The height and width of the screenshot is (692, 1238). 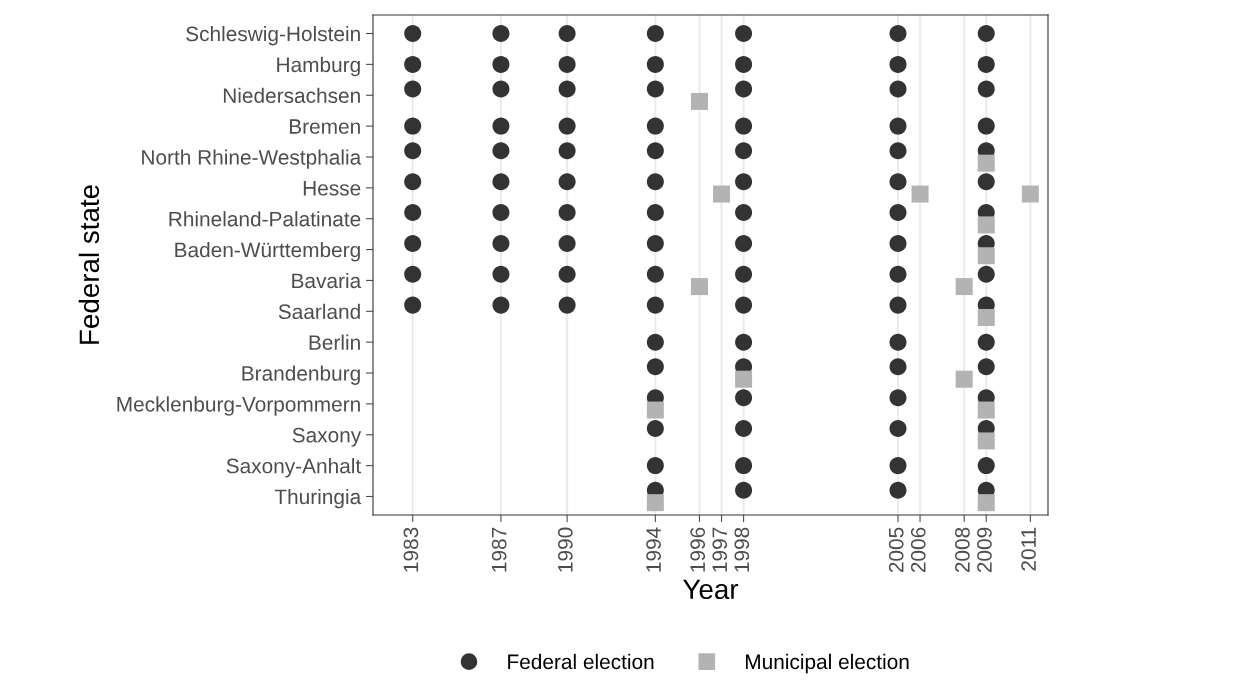 I want to click on x-tick-label: 2009, so click(x=984, y=550).